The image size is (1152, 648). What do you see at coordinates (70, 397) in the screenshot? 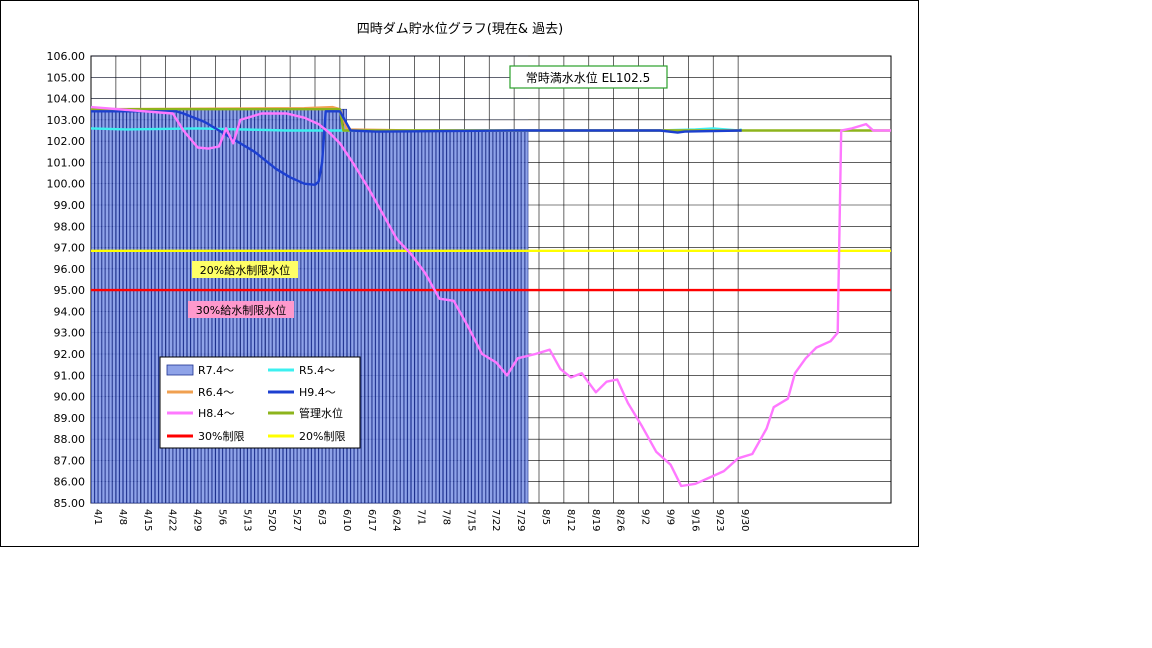
I see `y-tick-label: 90.00` at bounding box center [70, 397].